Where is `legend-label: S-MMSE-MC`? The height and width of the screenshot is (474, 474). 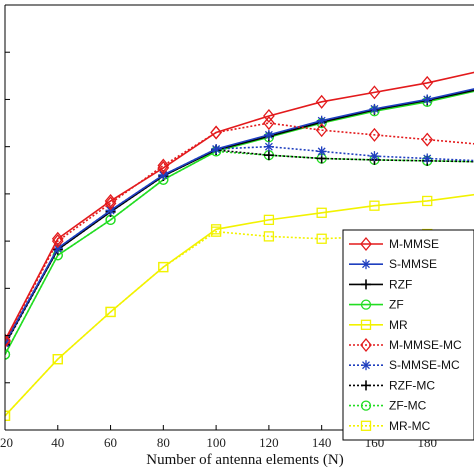
legend-label: S-MMSE-MC is located at coordinates (424, 365).